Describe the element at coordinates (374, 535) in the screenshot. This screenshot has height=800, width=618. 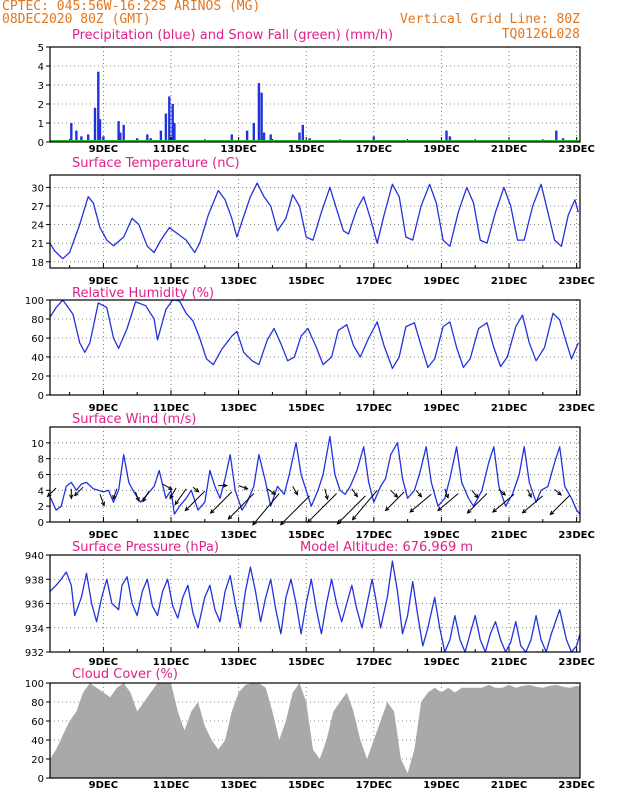
I see `wind-xtick-label: 17DEC` at that location.